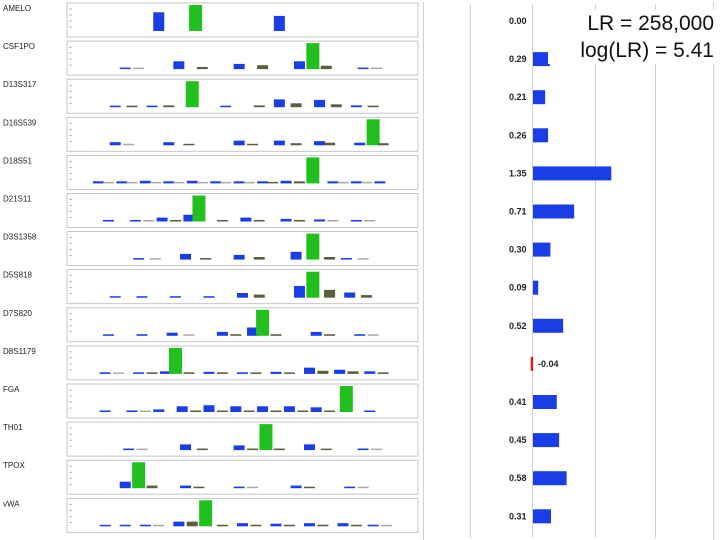 The height and width of the screenshot is (540, 720). What do you see at coordinates (548, 364) in the screenshot?
I see `lr-value-label: -0.04` at bounding box center [548, 364].